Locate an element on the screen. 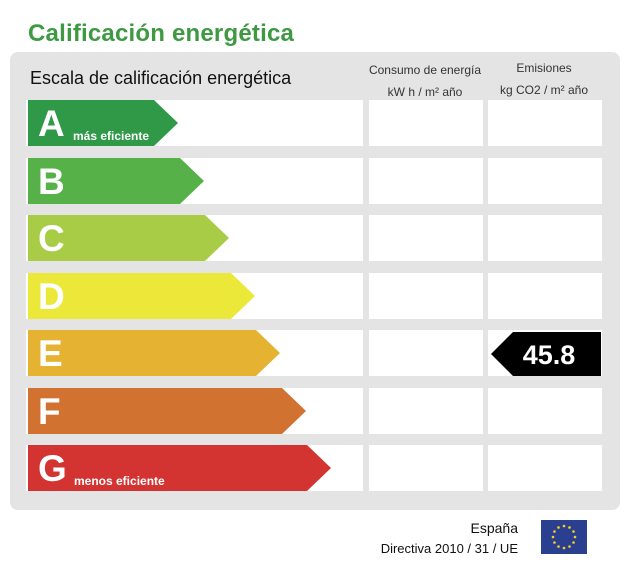 This screenshot has height=562, width=630. emissions-cell-f is located at coordinates (545, 411).